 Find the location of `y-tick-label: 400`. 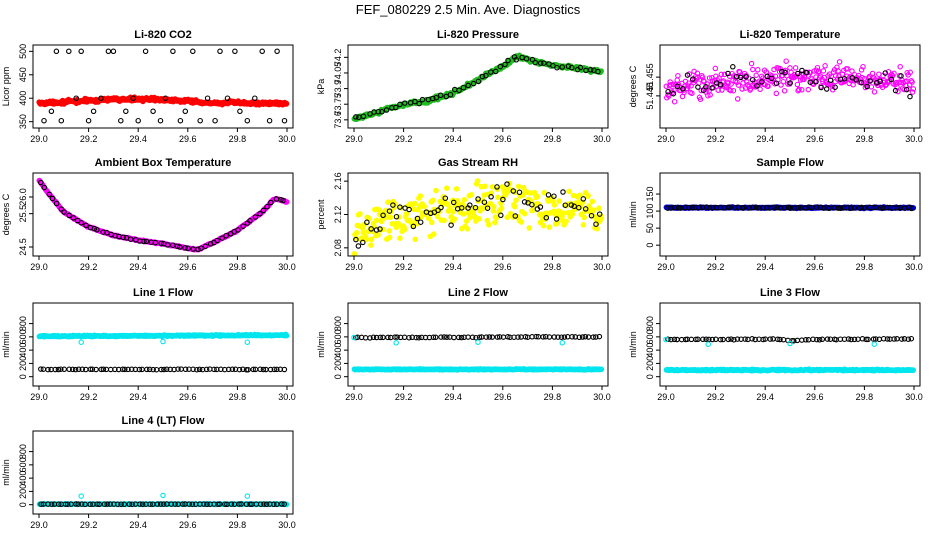

y-tick-label: 400 is located at coordinates (23, 350).